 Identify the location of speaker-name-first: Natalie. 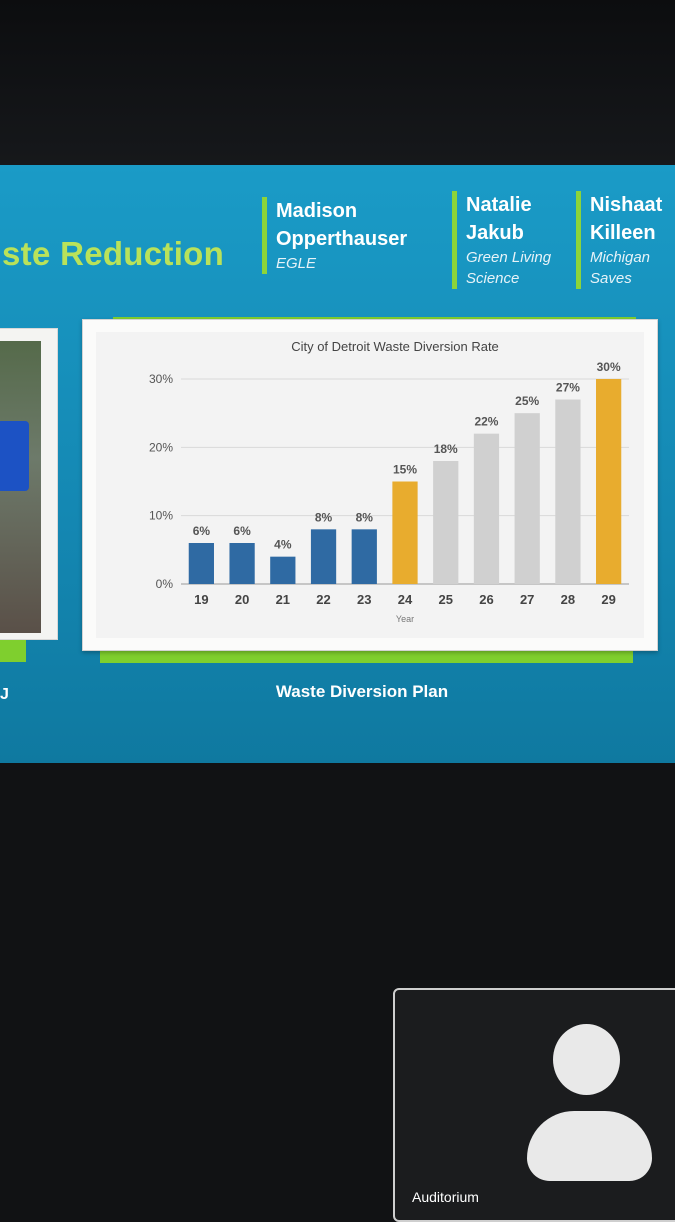
(499, 205).